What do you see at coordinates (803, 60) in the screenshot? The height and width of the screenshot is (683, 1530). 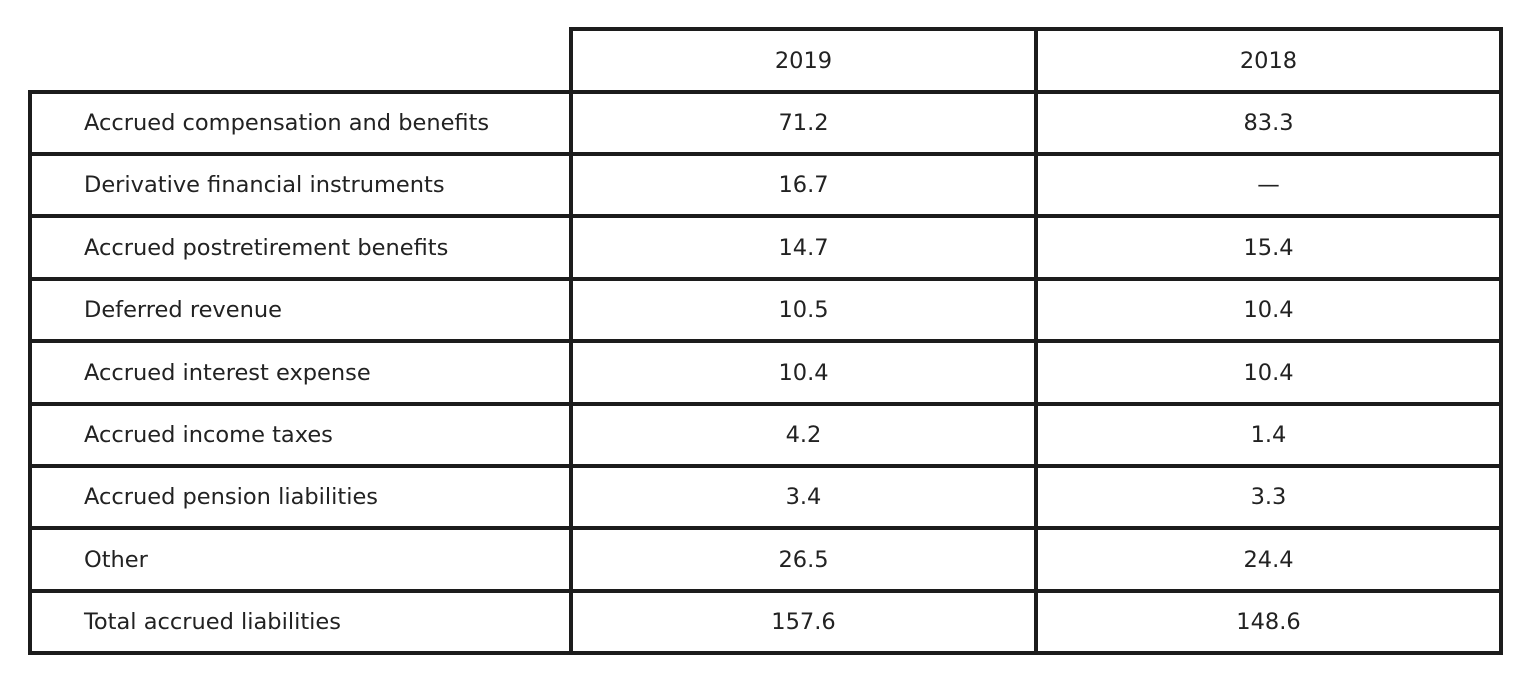 I see `column-header-2019: 2019` at bounding box center [803, 60].